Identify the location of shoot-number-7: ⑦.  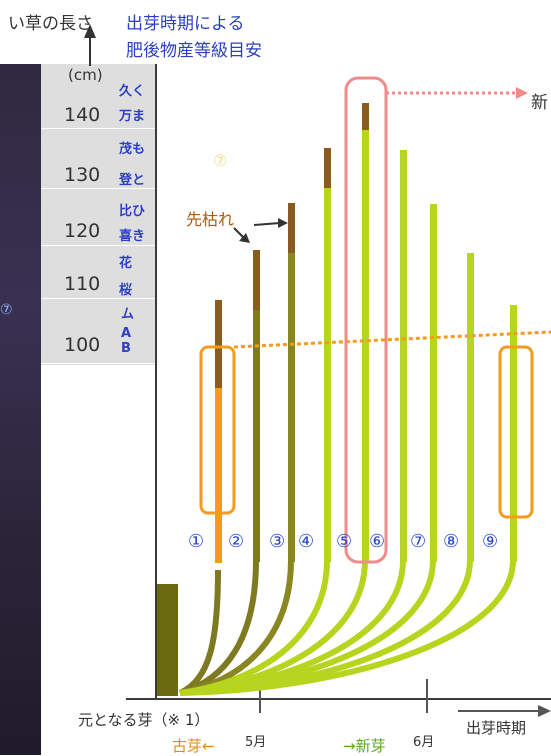
(418, 541).